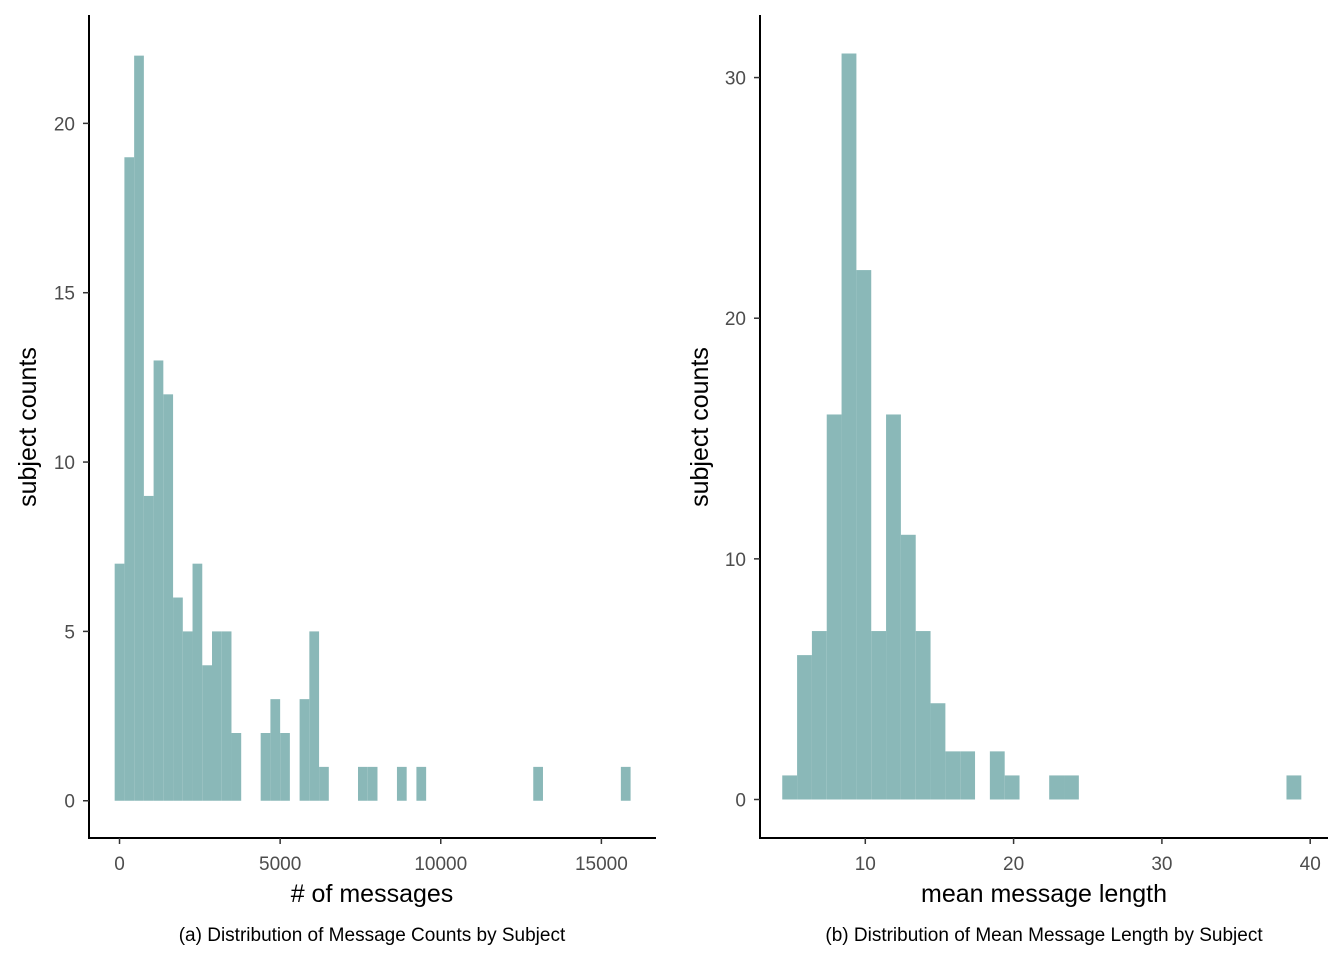  Describe the element at coordinates (1044, 894) in the screenshot. I see `mean-length-x-axis-title: mean message length` at that location.